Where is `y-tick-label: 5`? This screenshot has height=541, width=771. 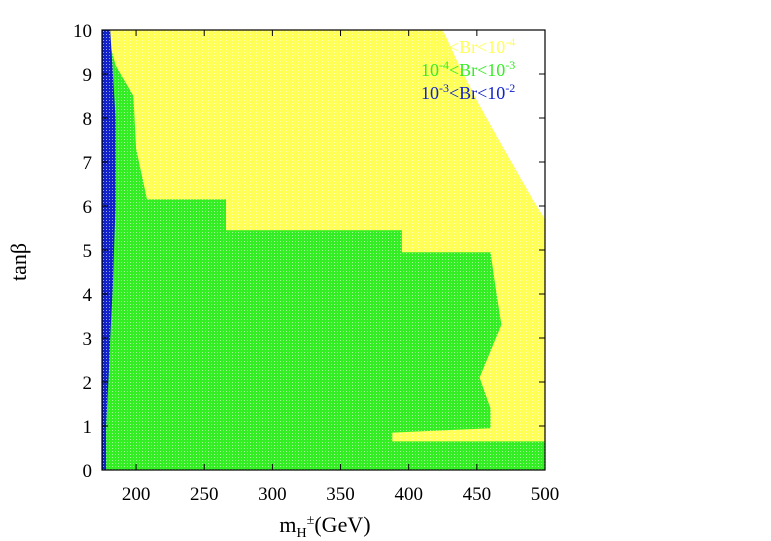 y-tick-label: 5 is located at coordinates (88, 251).